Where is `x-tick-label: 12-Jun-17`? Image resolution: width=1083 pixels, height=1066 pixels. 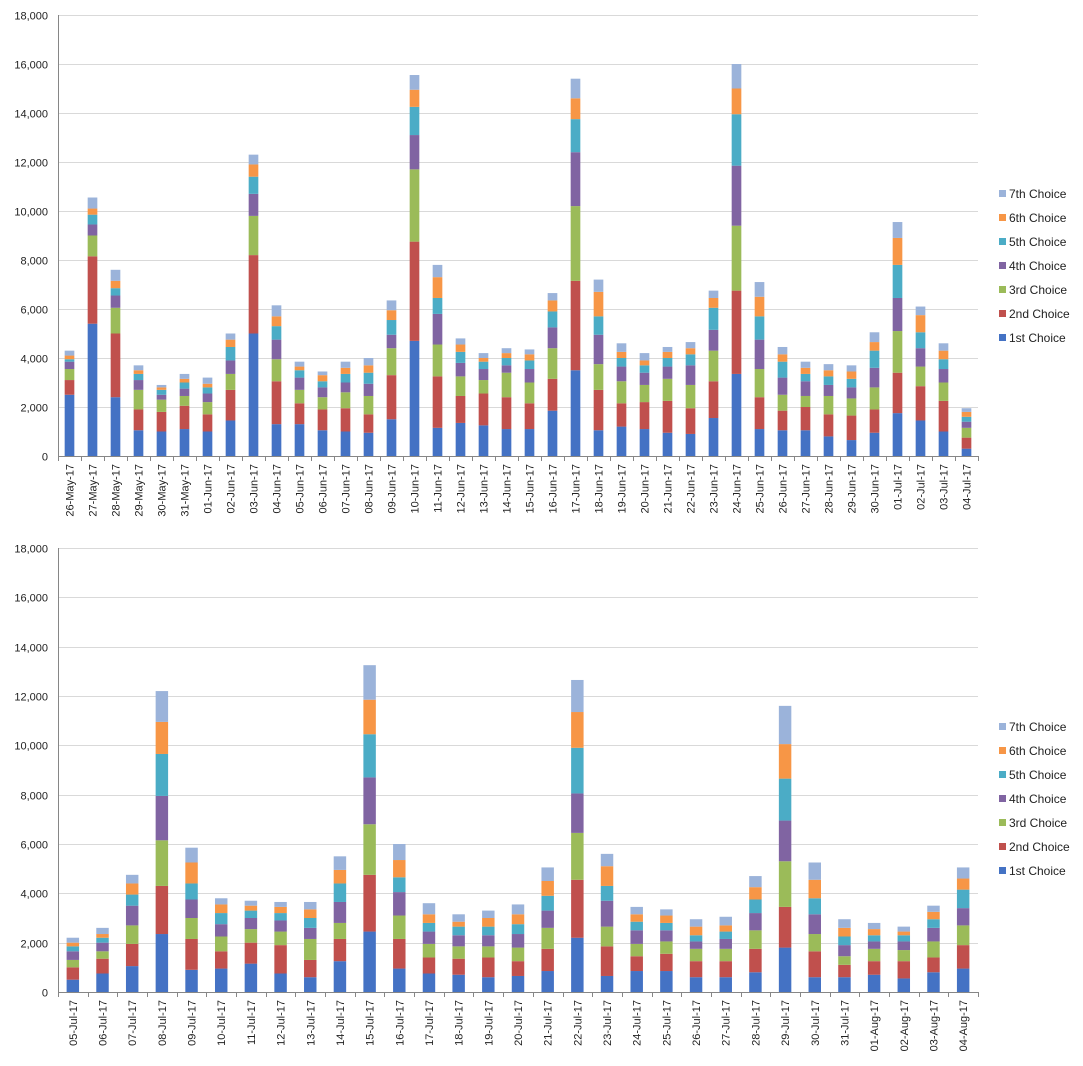 x-tick-label: 12-Jun-17 is located at coordinates (462, 489).